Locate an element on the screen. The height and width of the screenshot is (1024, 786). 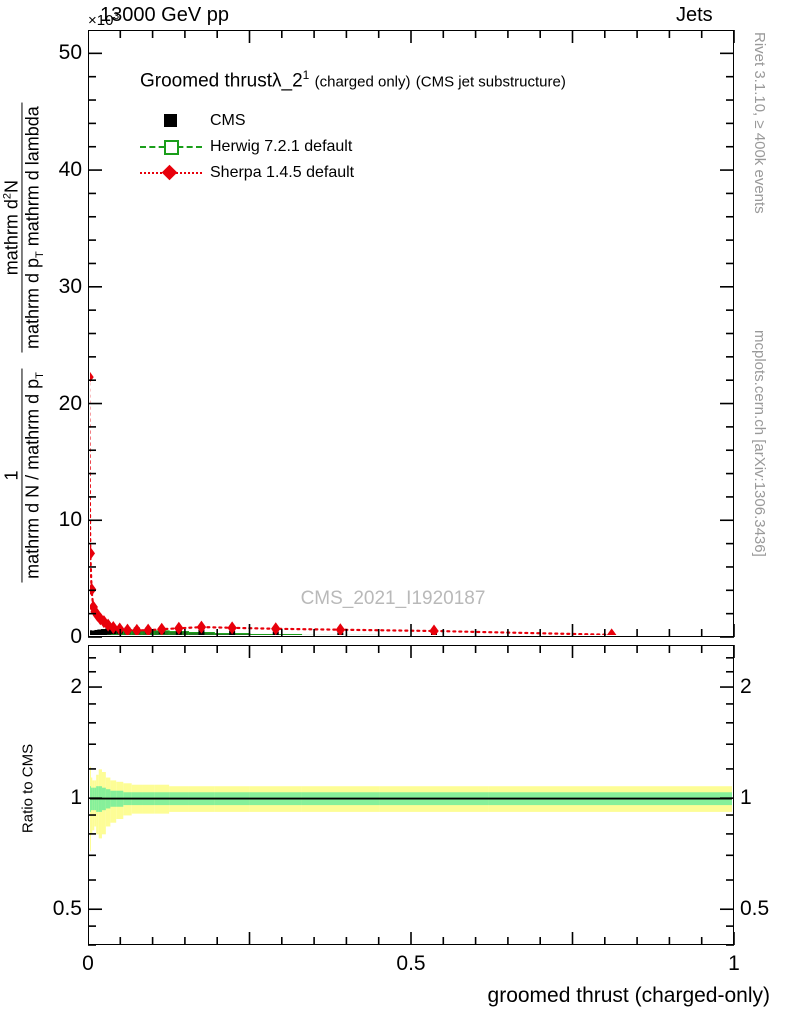
y-tick-label: 20 is located at coordinates (70, 403).